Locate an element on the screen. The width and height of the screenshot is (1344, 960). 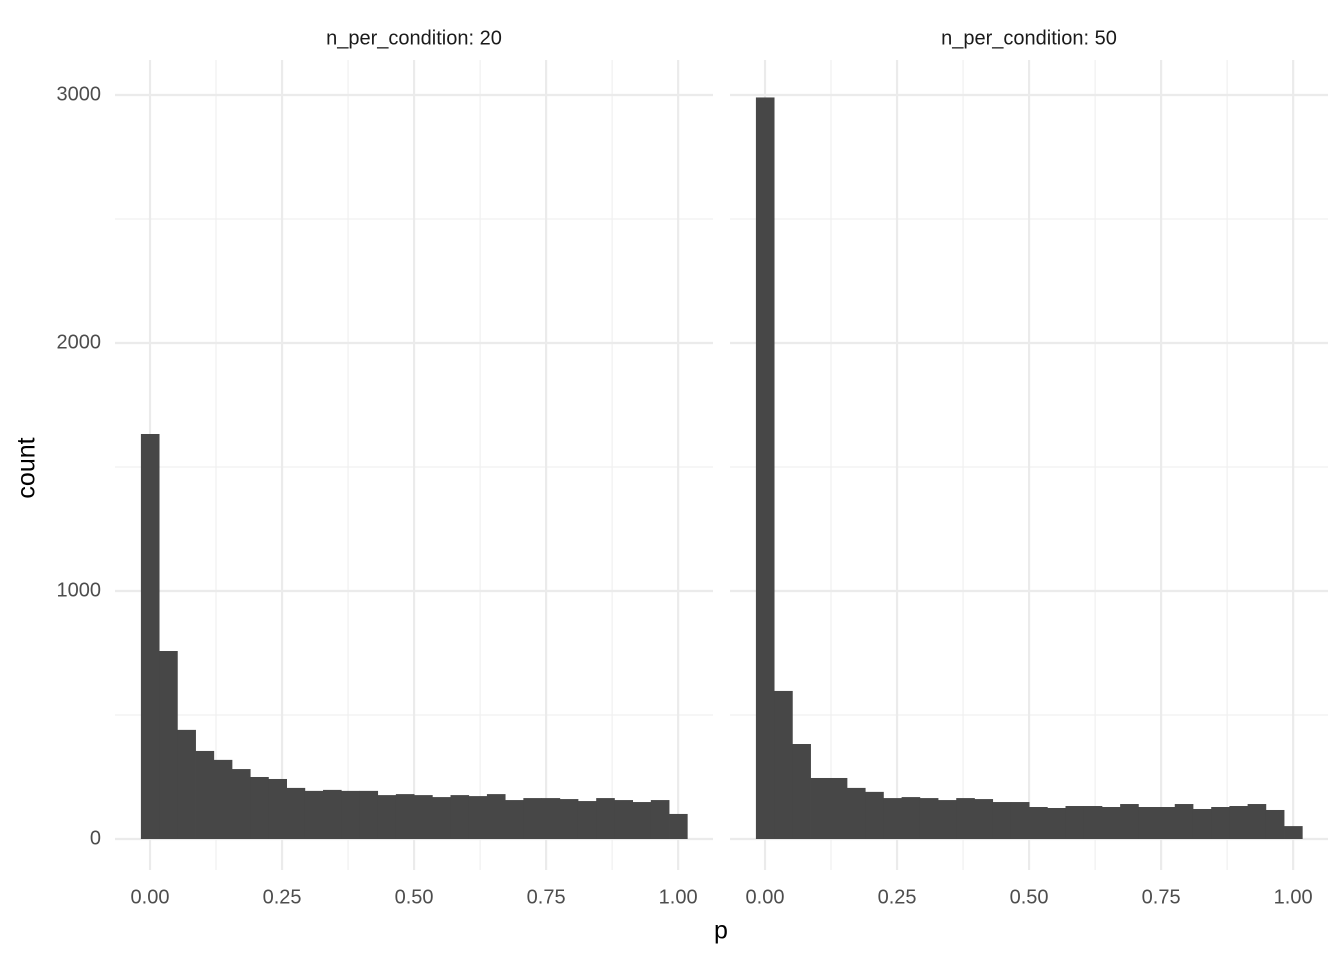
y-tick-label: 2000 is located at coordinates (79, 342).